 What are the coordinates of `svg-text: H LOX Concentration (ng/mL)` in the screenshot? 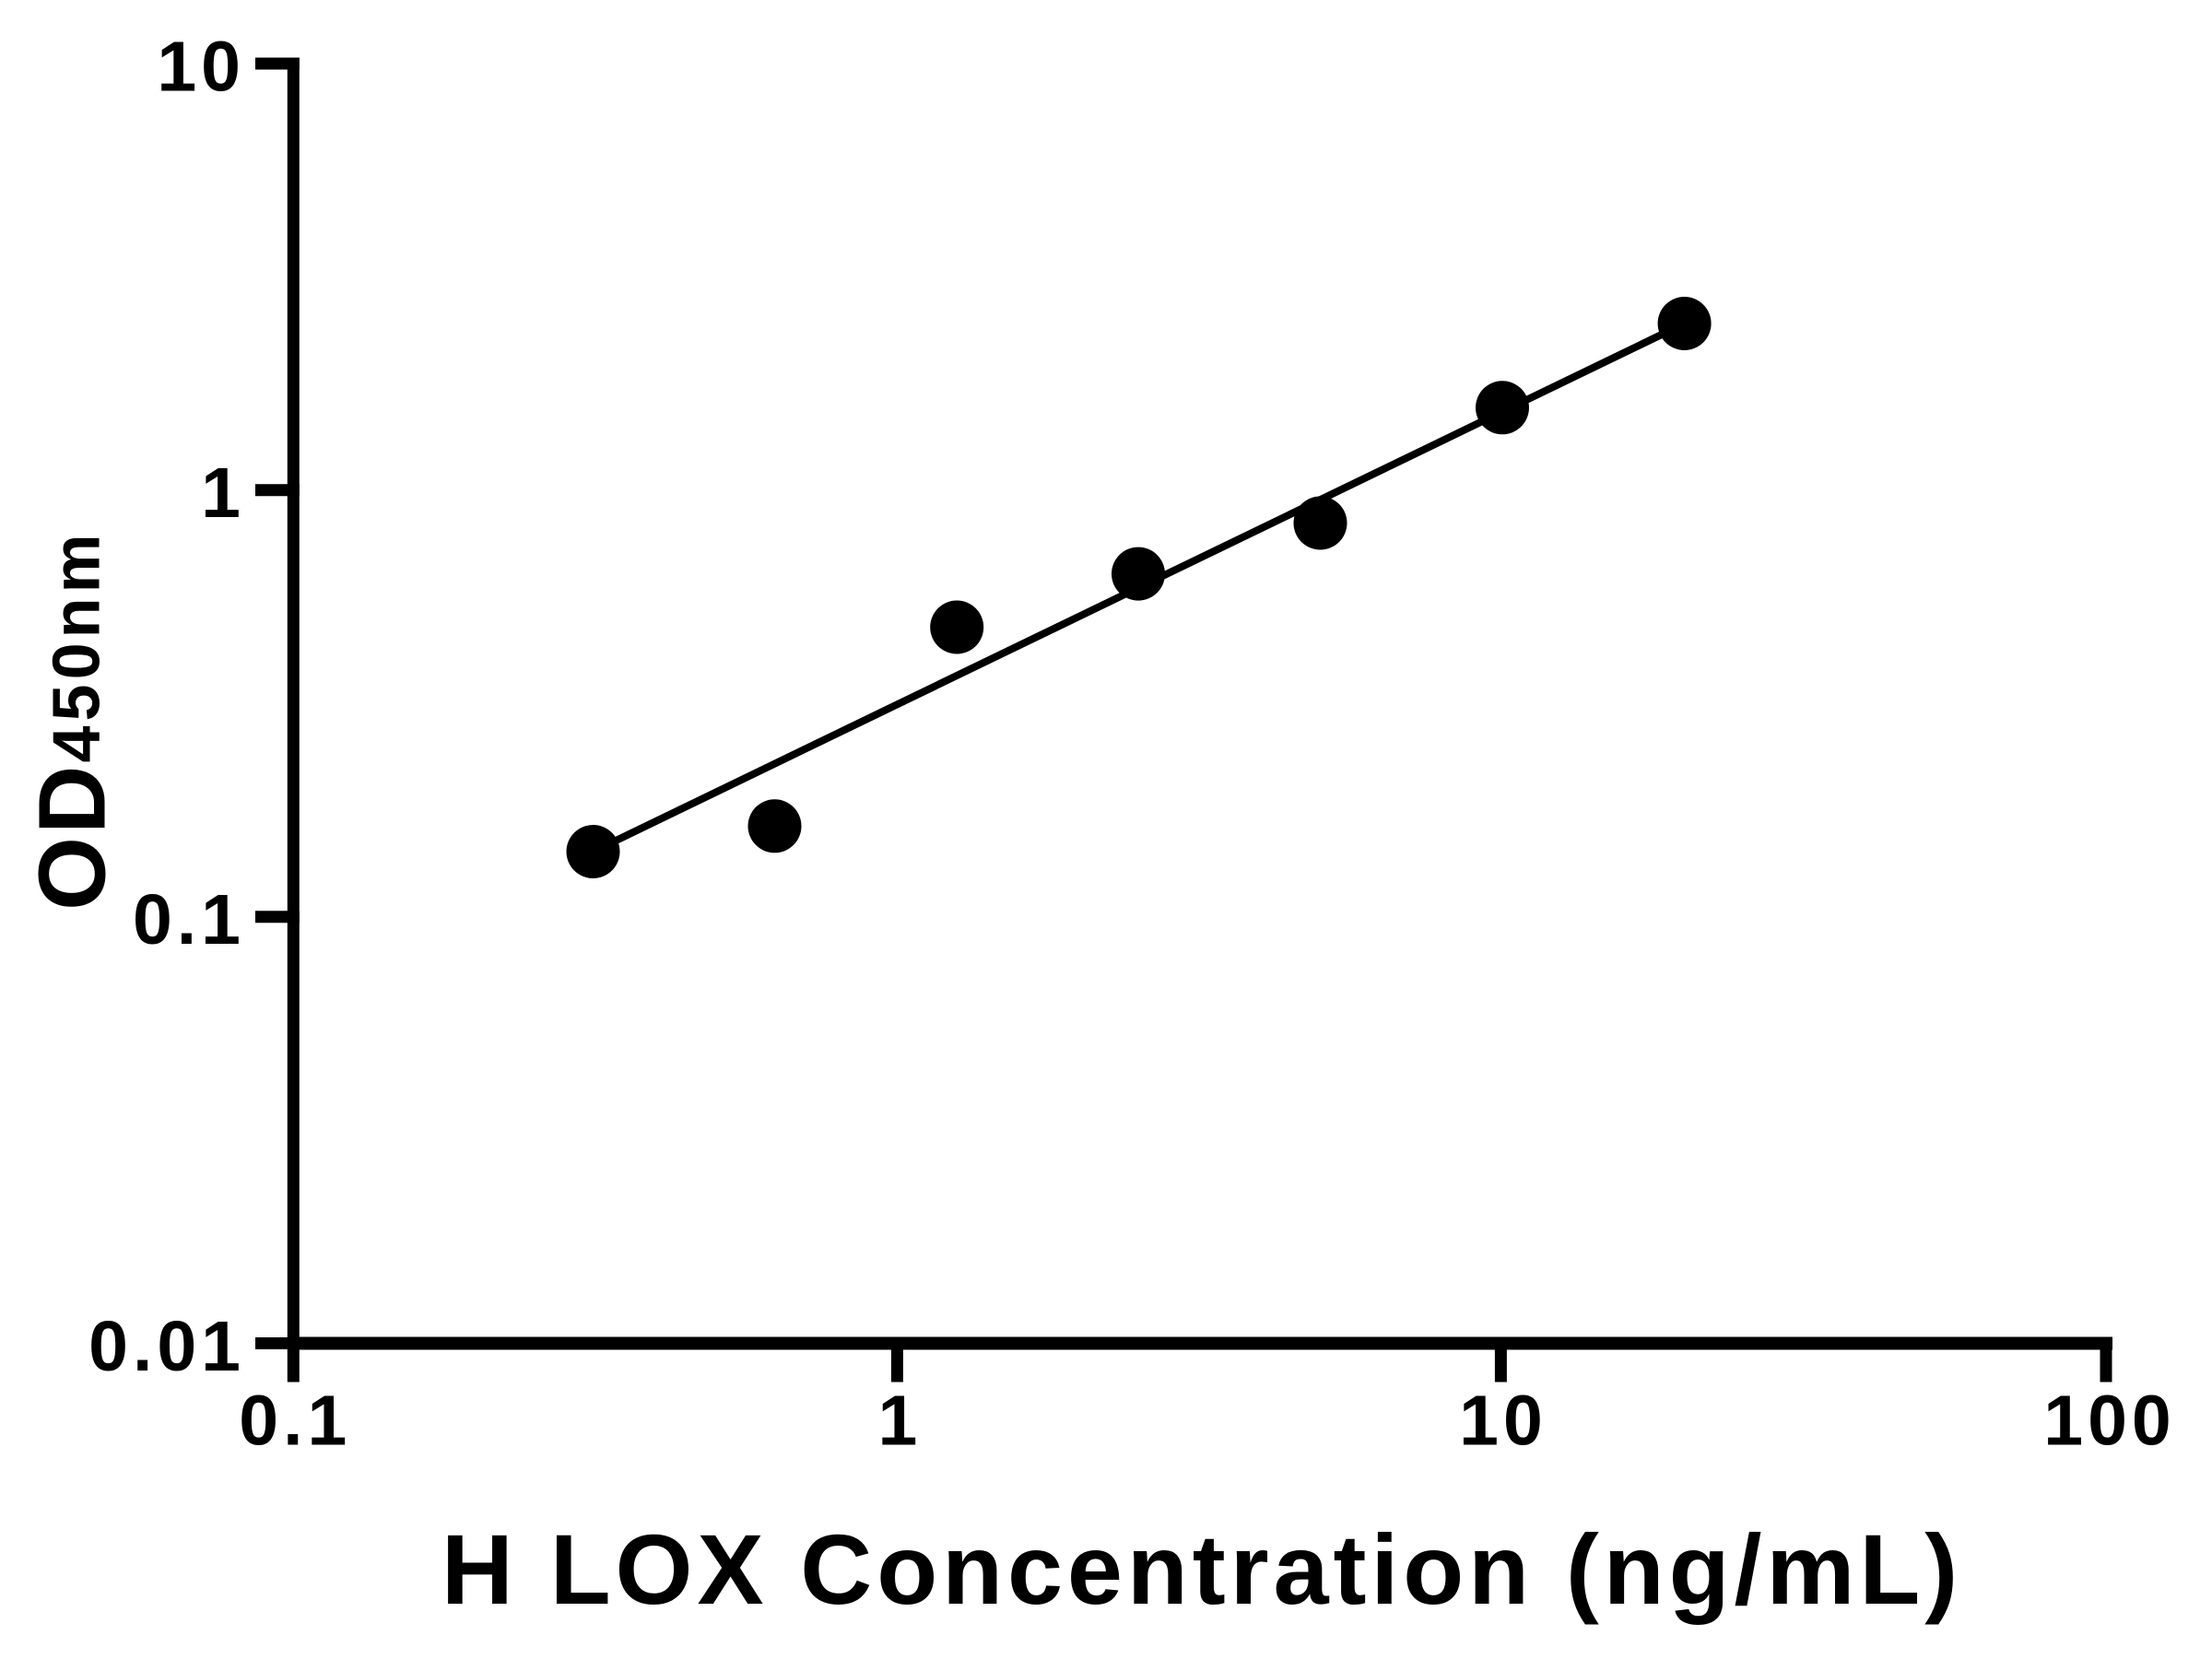 It's located at (1201, 1569).